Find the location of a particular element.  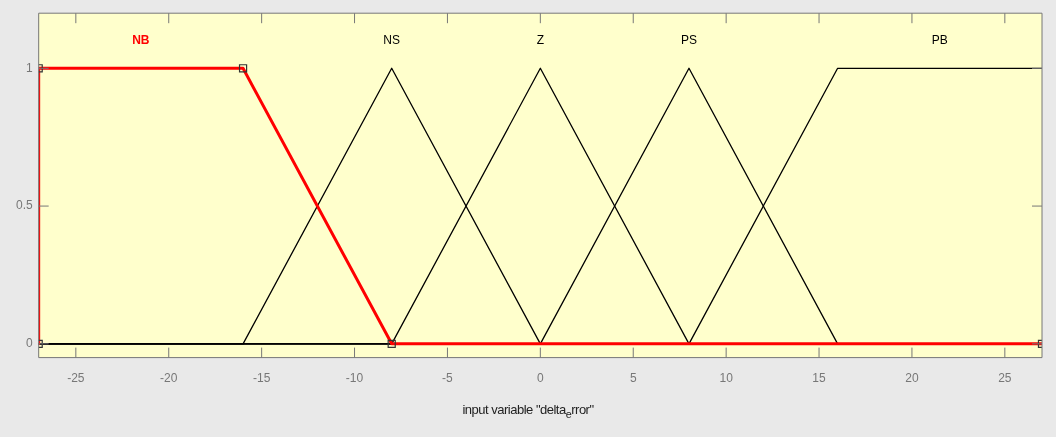

y-tick-label: 1 is located at coordinates (29, 67).